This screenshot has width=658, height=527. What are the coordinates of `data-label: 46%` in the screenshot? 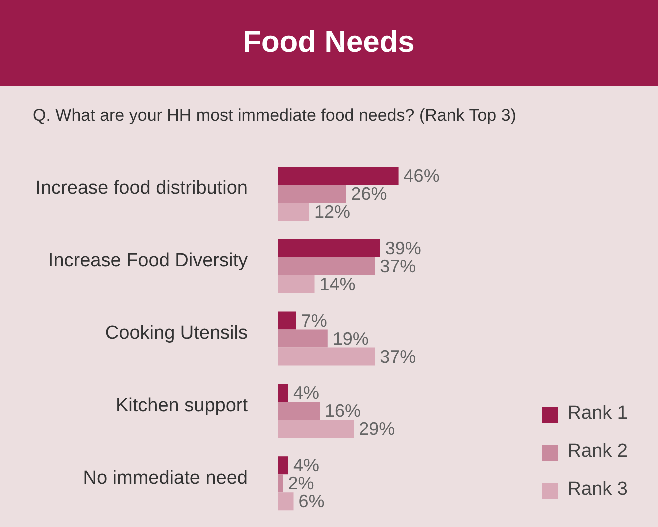 It's located at (422, 176).